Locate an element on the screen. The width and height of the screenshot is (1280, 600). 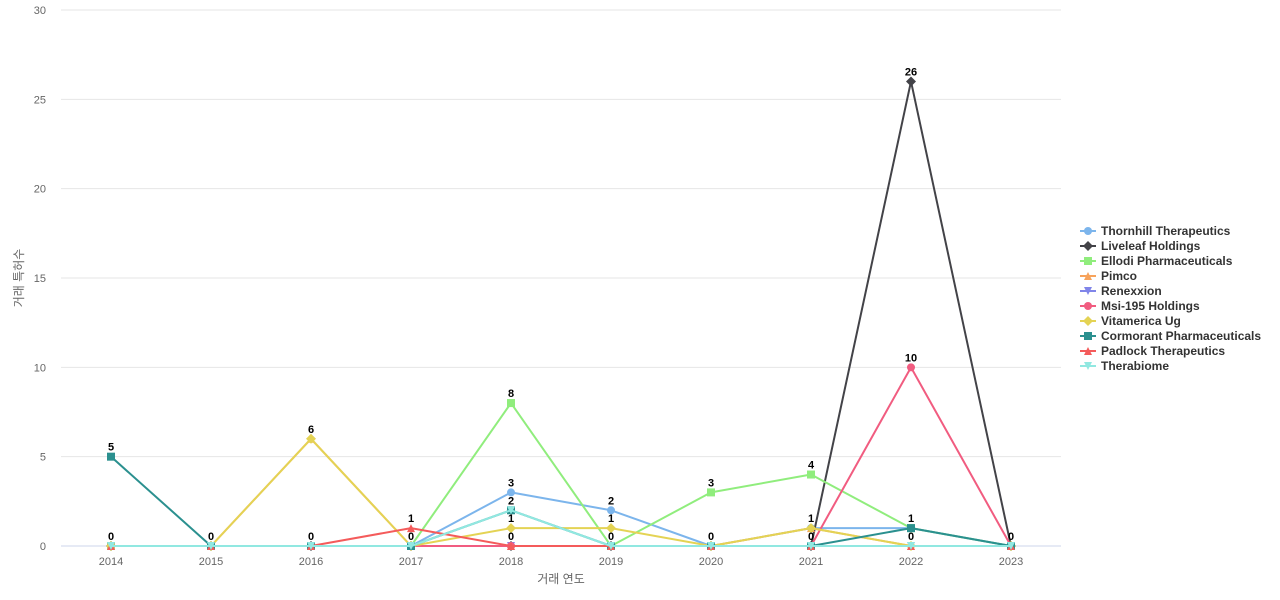
legend-label: Ellodi Pharmaceuticals is located at coordinates (1167, 260).